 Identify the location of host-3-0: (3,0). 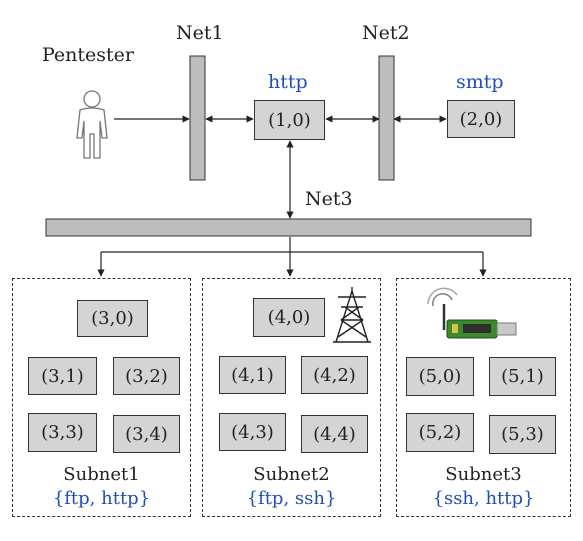
(112, 318).